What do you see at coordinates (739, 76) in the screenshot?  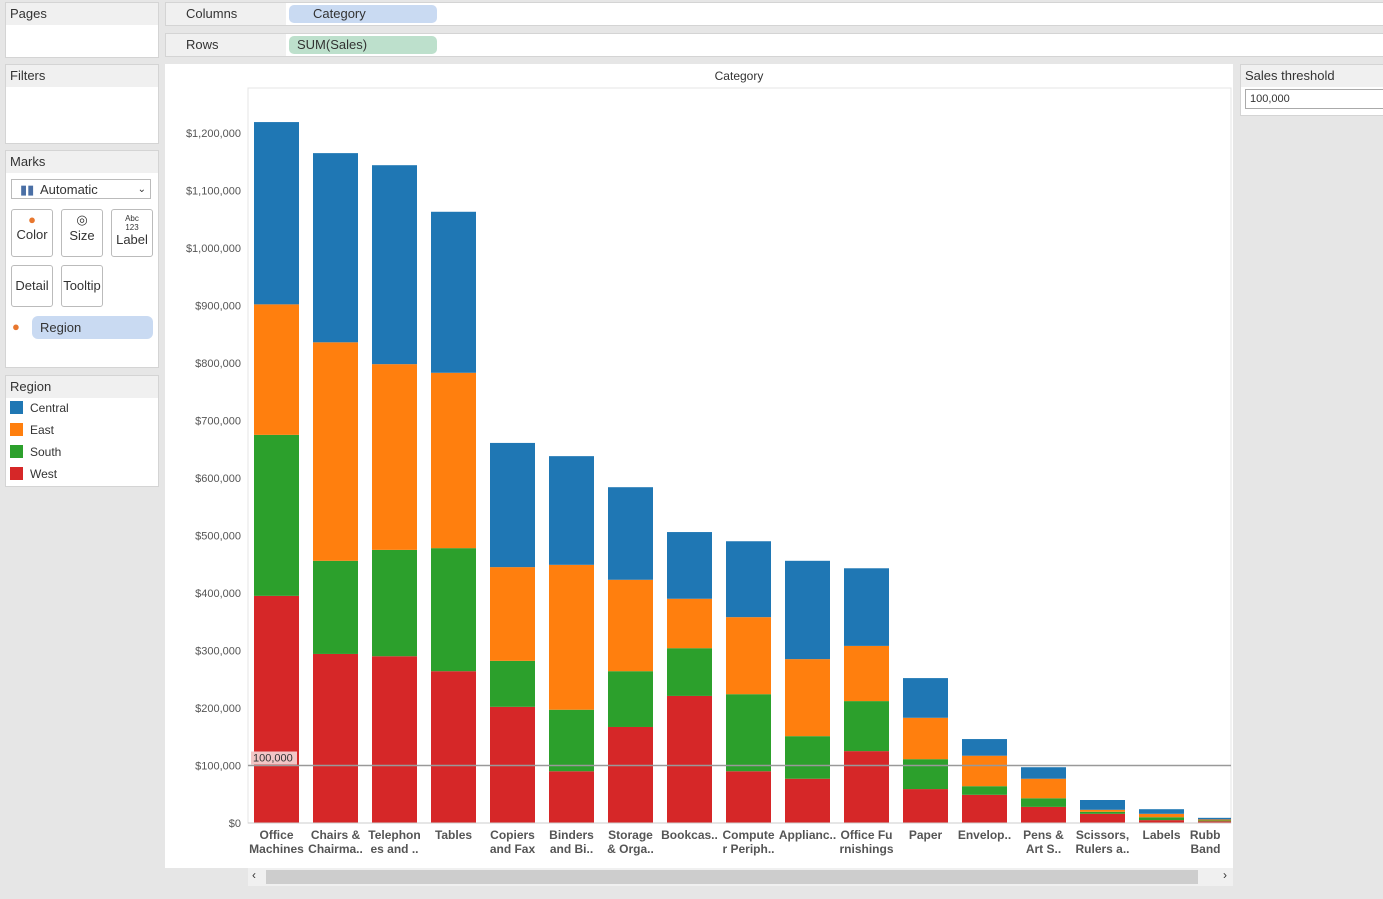 I see `chart-title: Category` at bounding box center [739, 76].